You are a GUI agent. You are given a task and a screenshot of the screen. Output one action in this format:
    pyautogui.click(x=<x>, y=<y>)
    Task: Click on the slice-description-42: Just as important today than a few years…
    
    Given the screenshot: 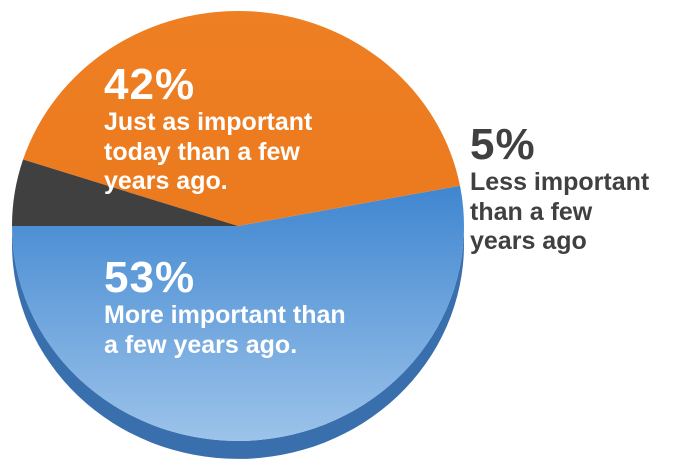 What is the action you would take?
    pyautogui.click(x=208, y=152)
    